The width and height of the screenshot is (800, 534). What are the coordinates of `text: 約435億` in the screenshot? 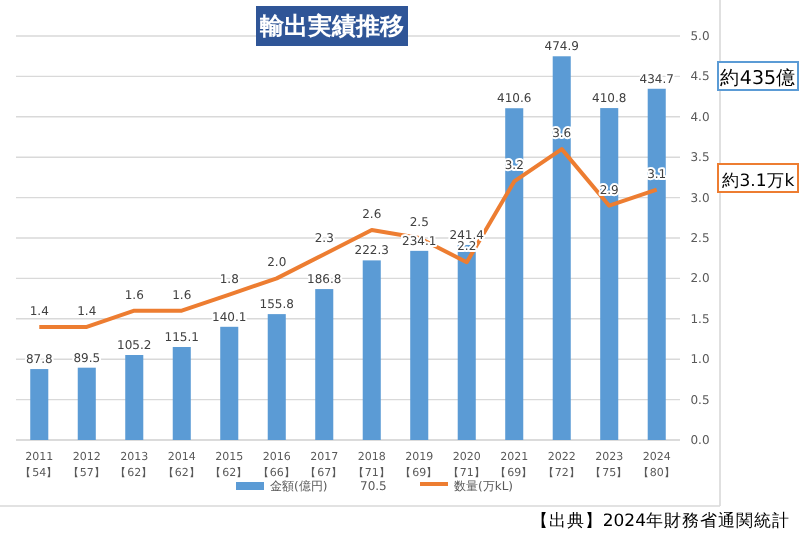 It's located at (758, 78).